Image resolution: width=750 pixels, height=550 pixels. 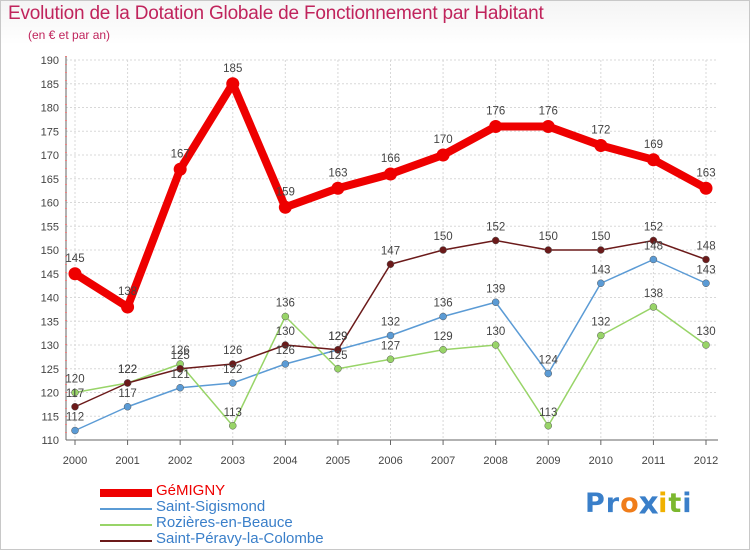 What do you see at coordinates (285, 461) in the screenshot?
I see `x-tick-label-2004: 2004` at bounding box center [285, 461].